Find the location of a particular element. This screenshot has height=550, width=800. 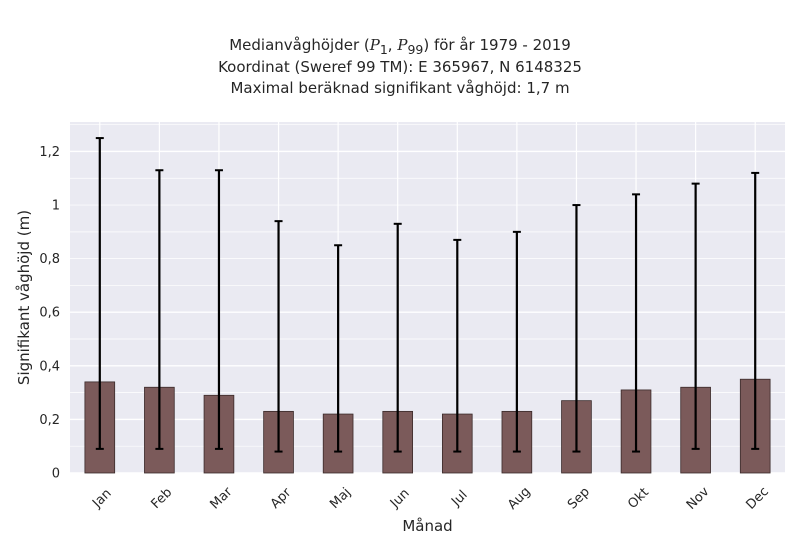

y-axis-label: Signifikant våghöjd (m) is located at coordinates (24, 297).